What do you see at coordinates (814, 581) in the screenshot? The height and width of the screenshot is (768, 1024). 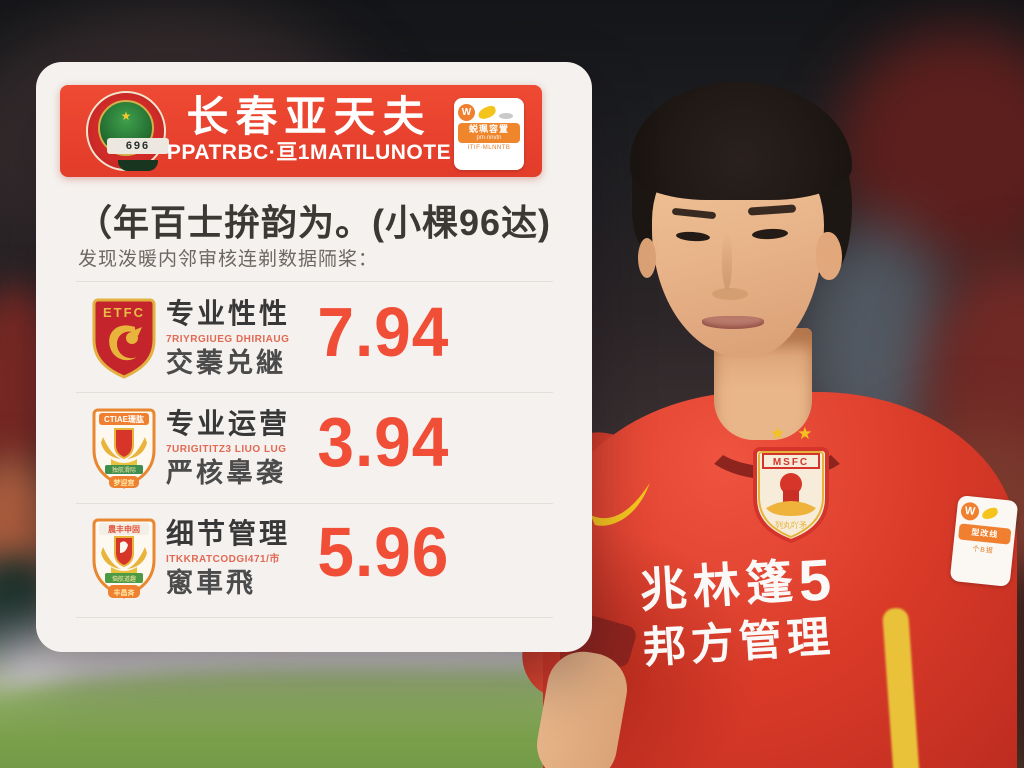 I see `jersey-number: 5` at bounding box center [814, 581].